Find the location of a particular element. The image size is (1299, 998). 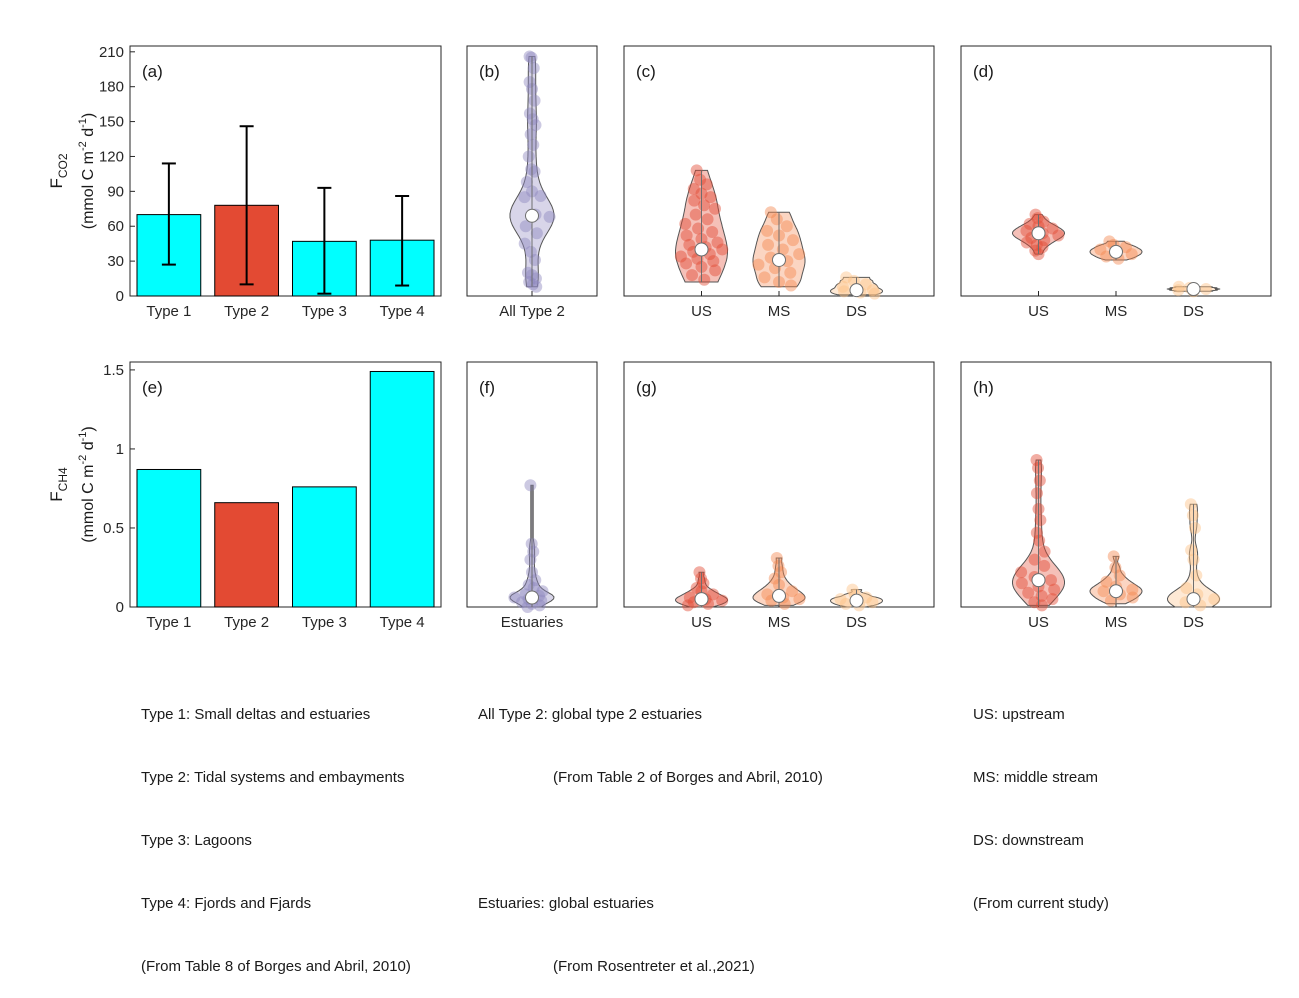

legend-middle-line is located at coordinates (650, 840).